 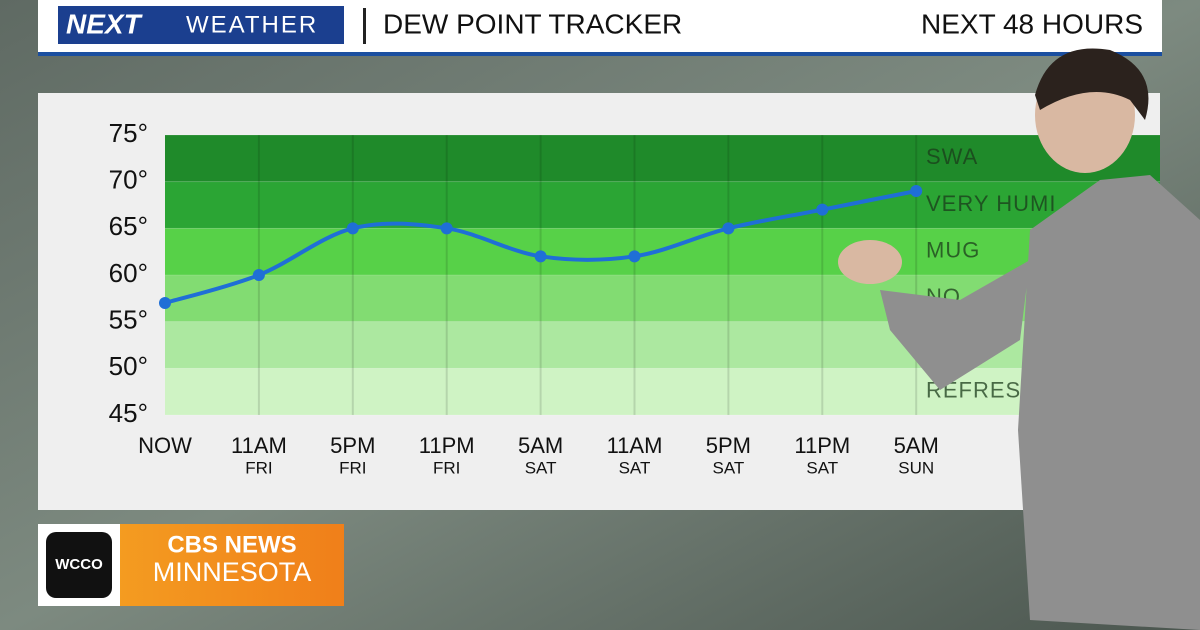 I want to click on logo-region: MINNESOTA, so click(x=232, y=572).